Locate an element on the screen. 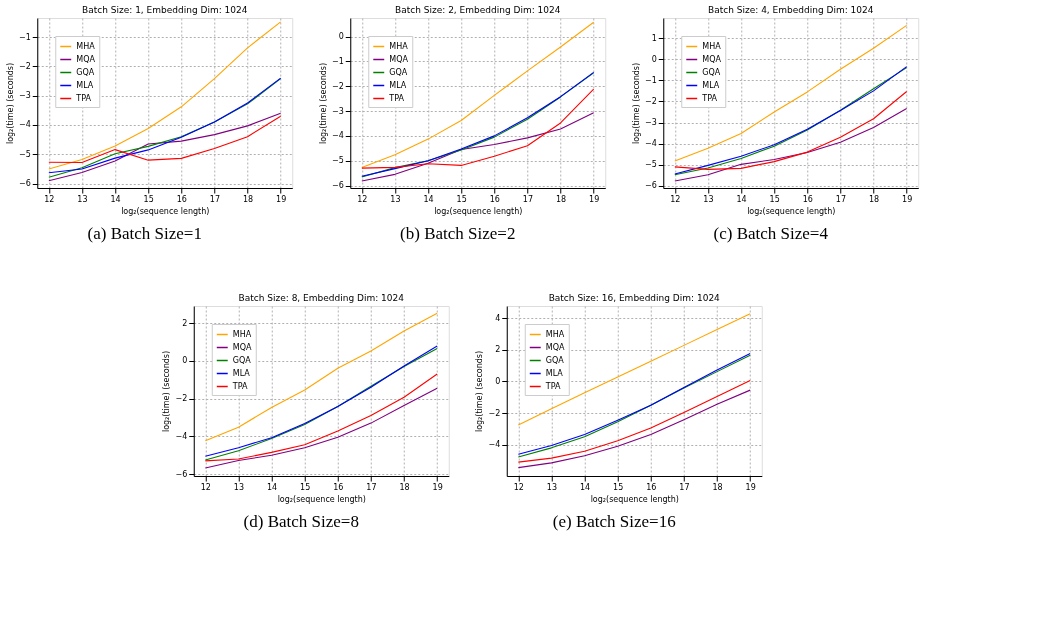 This screenshot has height=618, width=1040. text: (a) Batch Size=1 is located at coordinates (144, 233).